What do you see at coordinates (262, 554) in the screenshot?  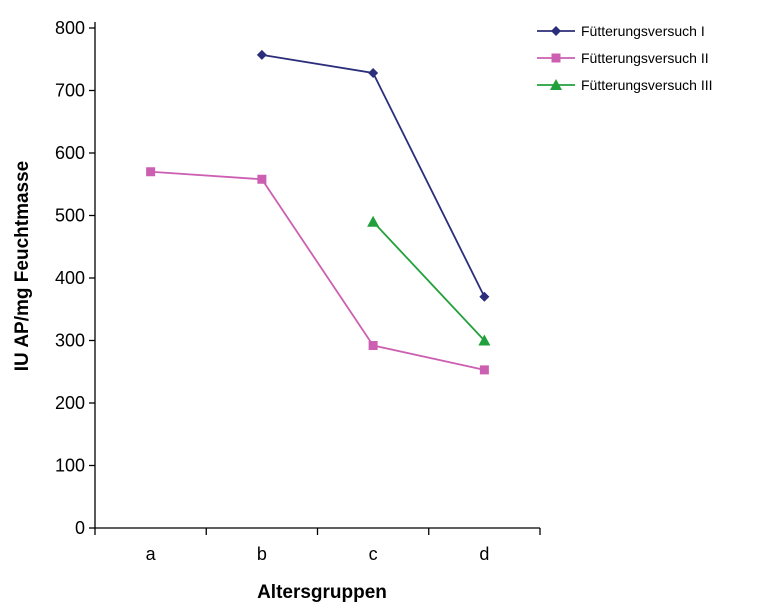 I see `x-tick-label: b` at bounding box center [262, 554].